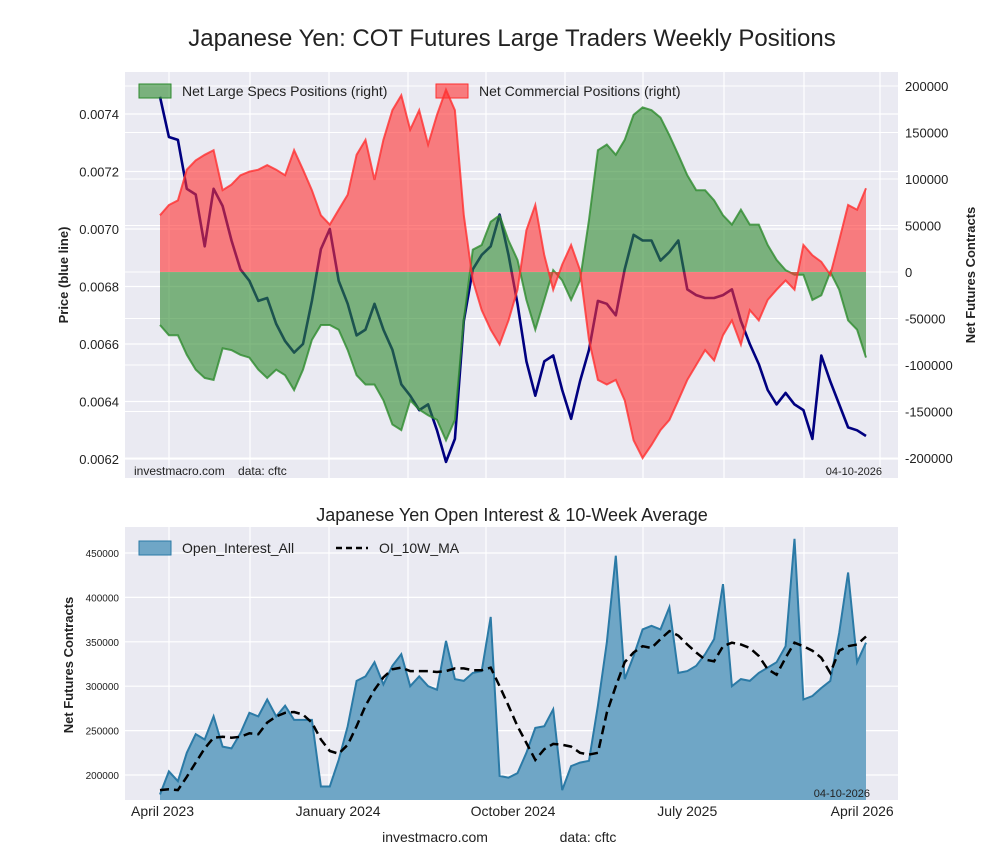  I want to click on right-tick-label: 0, so click(908, 272).